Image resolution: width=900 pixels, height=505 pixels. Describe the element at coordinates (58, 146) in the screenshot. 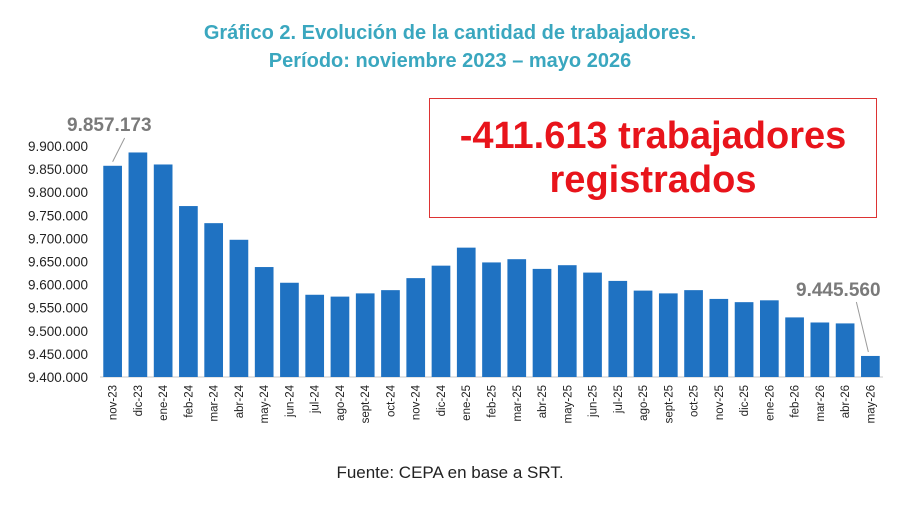

I see `y-tick-label: 9.900.000` at that location.